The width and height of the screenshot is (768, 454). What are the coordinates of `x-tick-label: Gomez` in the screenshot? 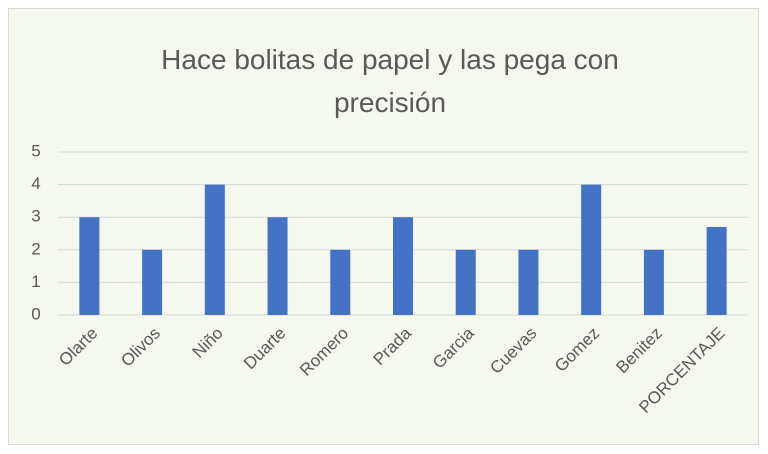 It's located at (577, 350).